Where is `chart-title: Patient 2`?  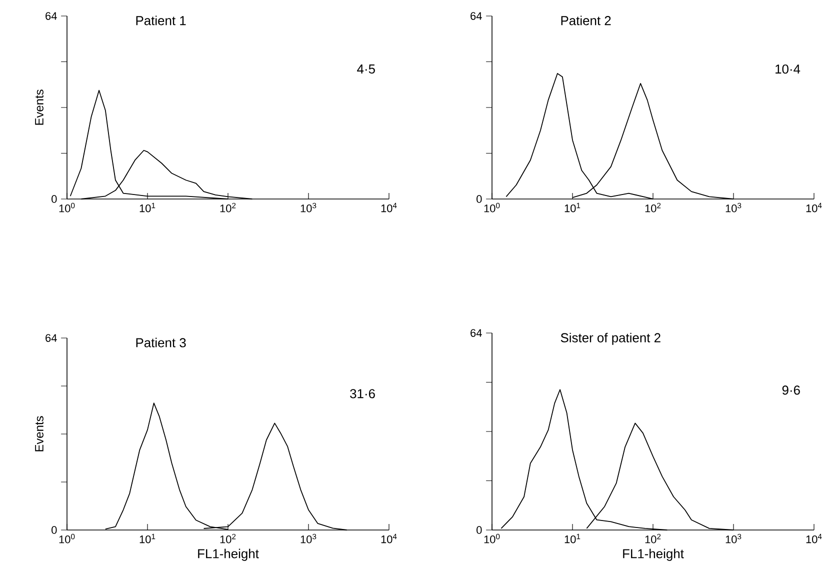
chart-title: Patient 2 is located at coordinates (586, 21).